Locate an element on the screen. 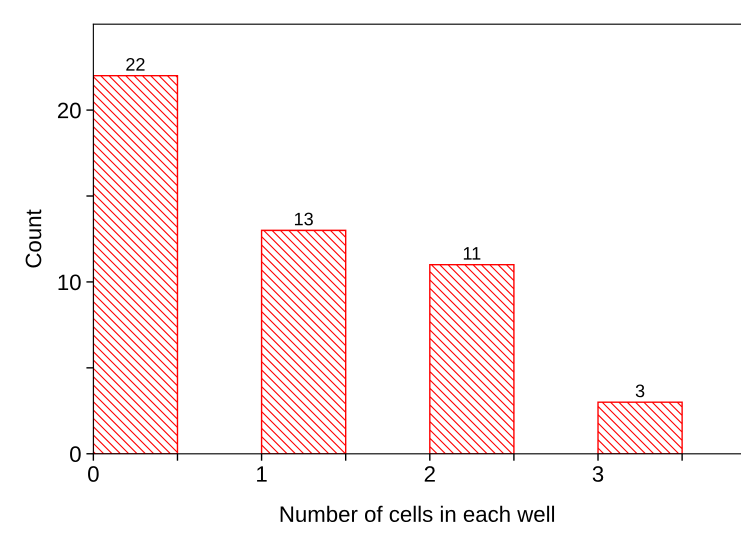  y-tick-label: 0 is located at coordinates (75, 454).